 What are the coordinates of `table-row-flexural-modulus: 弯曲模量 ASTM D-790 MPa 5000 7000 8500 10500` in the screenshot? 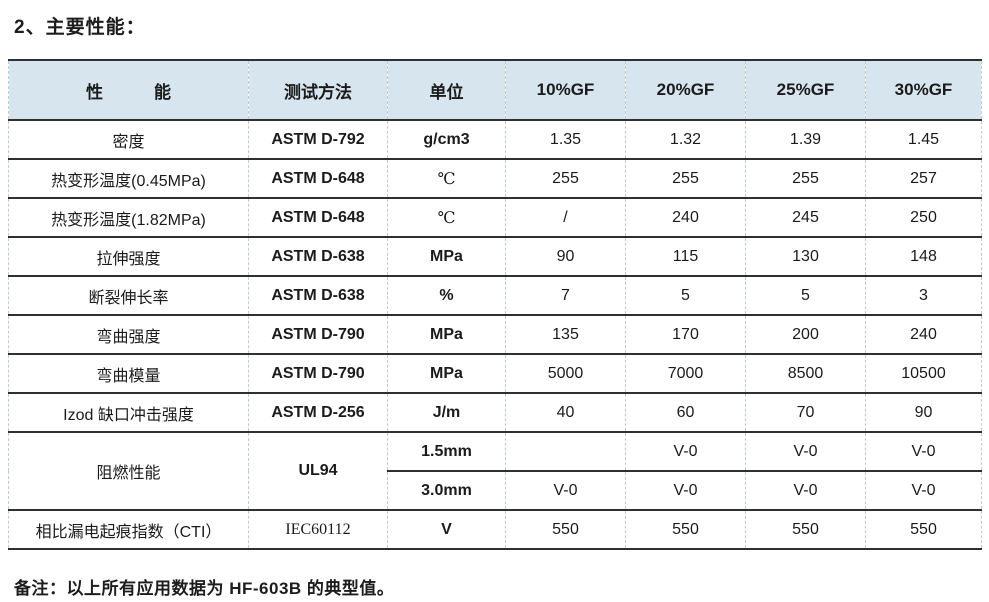 It's located at (495, 373).